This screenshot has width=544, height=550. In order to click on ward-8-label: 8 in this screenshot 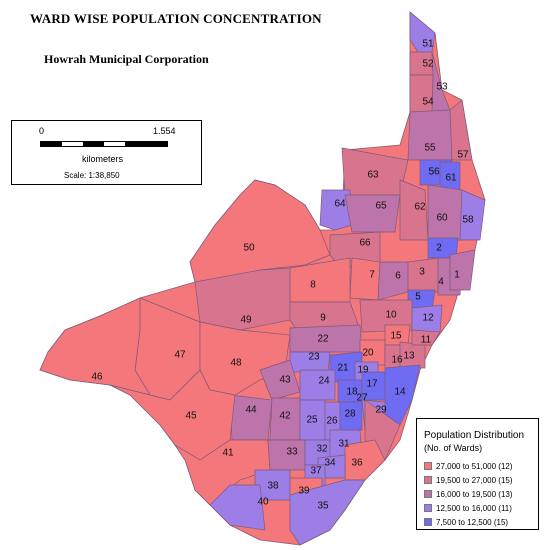, I will do `click(313, 285)`.